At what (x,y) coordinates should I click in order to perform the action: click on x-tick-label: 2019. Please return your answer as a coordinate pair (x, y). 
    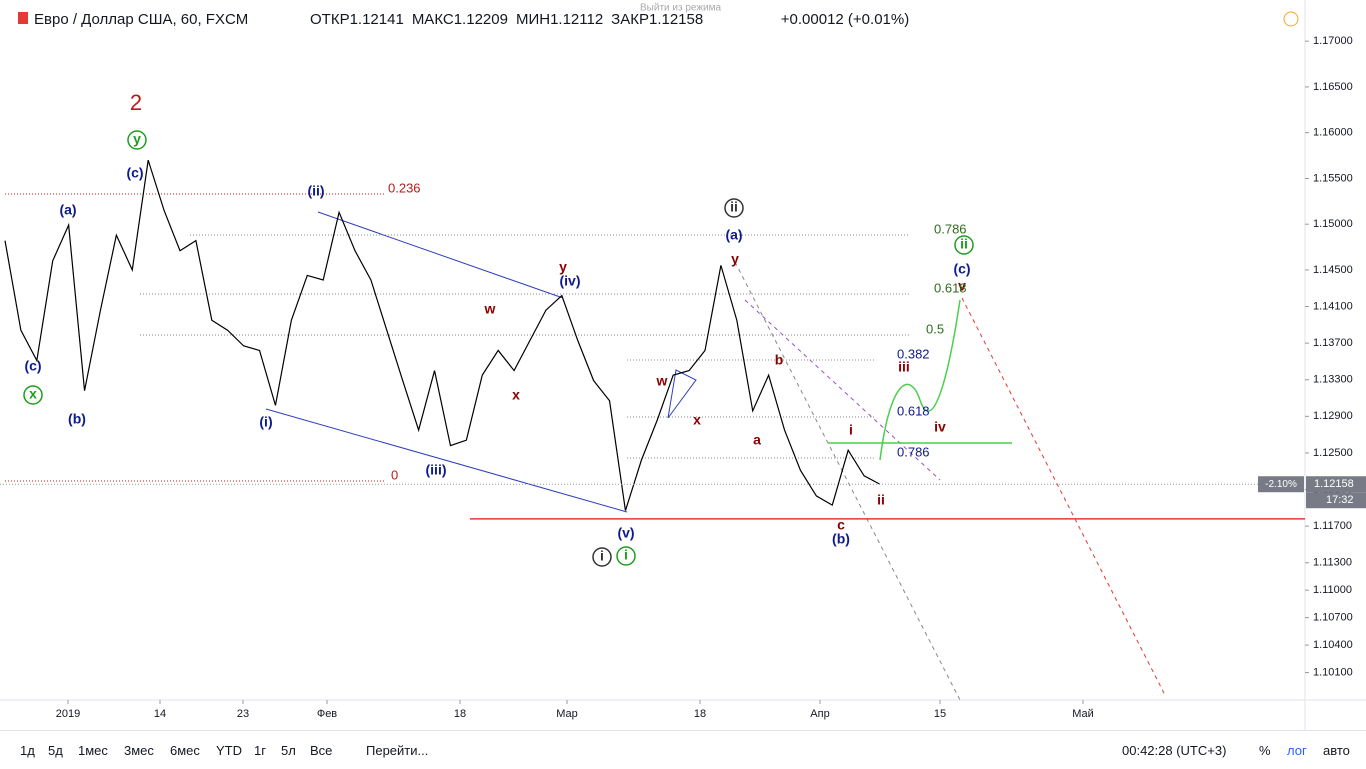
    Looking at the image, I should click on (68, 714).